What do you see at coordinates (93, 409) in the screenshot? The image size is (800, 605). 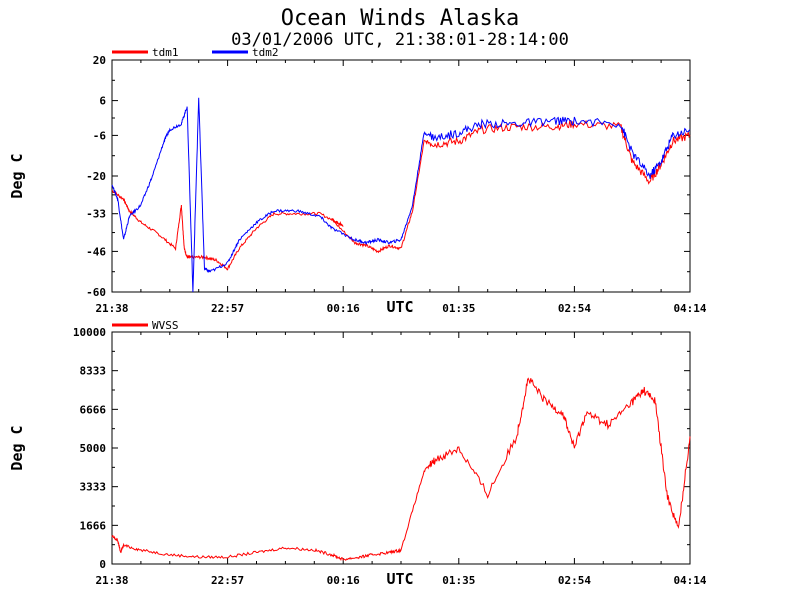 I see `y-tick-label: 6666` at bounding box center [93, 409].